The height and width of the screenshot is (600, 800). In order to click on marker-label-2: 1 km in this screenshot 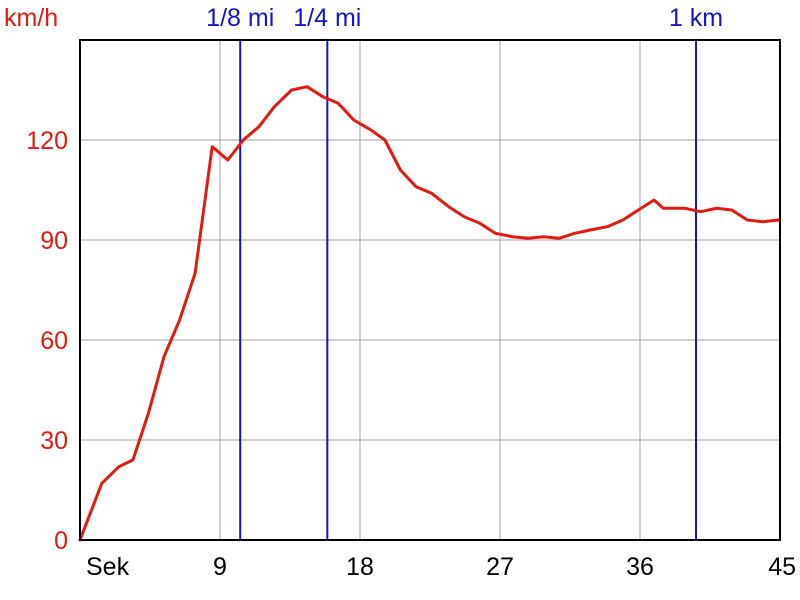, I will do `click(696, 18)`.